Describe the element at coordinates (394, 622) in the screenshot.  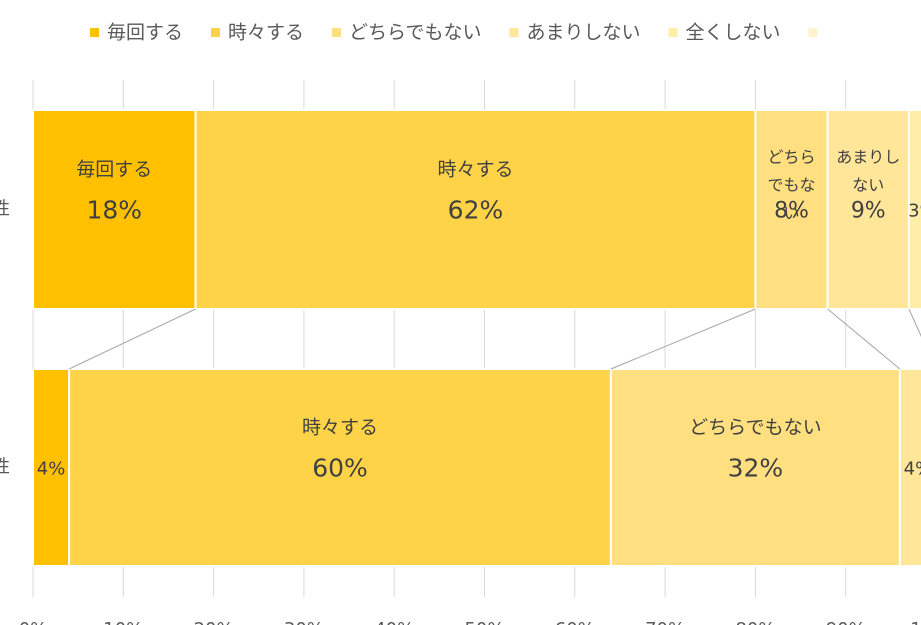
I see `x-tick-label: 40%` at that location.